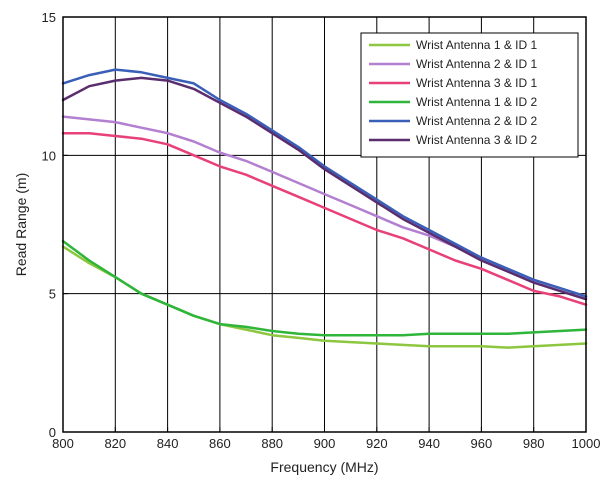  Describe the element at coordinates (476, 83) in the screenshot. I see `legend-entry-label: Wrist Antenna 3 & ID 1` at that location.